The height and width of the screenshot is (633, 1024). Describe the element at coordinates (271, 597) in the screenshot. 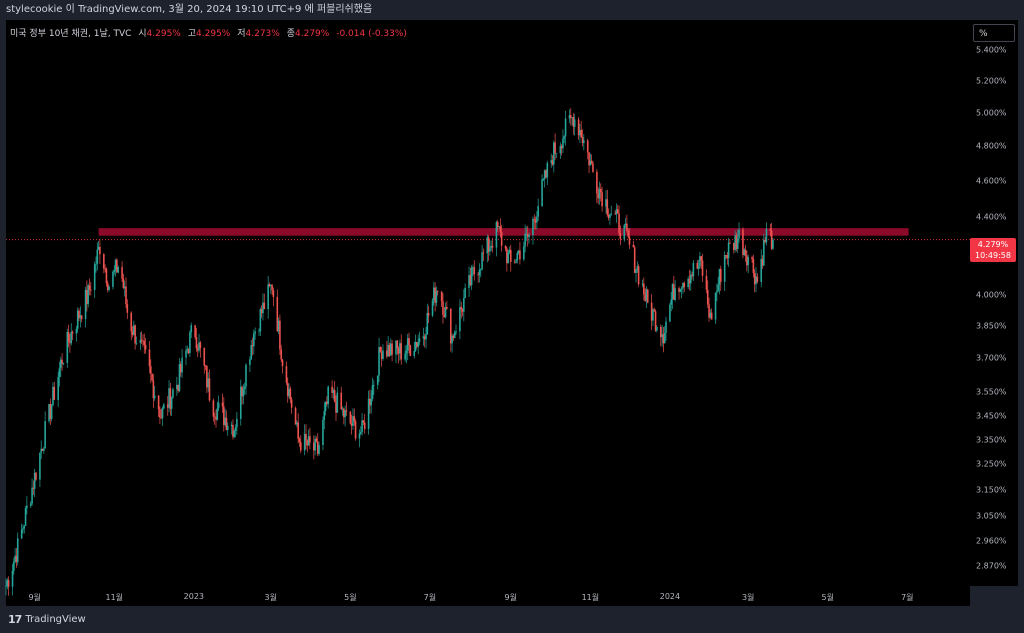

I see `x-tick-label: 3월` at that location.